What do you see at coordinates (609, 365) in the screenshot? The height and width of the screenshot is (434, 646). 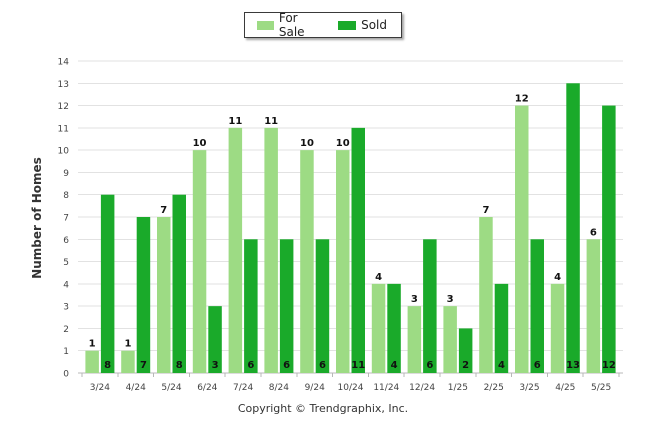 I see `data-label-sold: 12` at bounding box center [609, 365].